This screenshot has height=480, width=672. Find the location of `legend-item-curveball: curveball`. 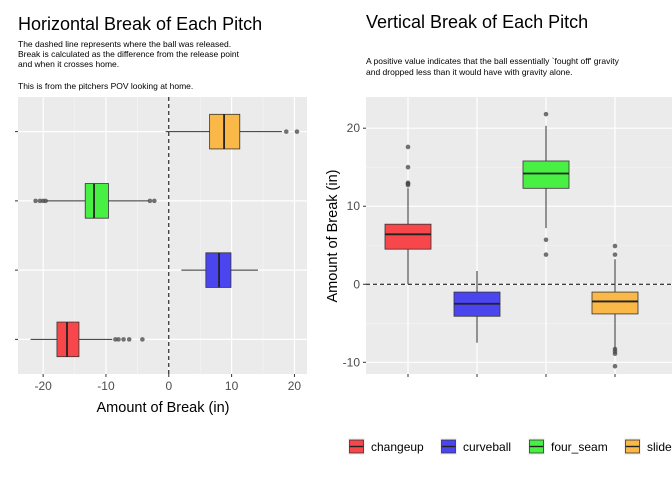

legend-item-curveball: curveball is located at coordinates (475, 446).